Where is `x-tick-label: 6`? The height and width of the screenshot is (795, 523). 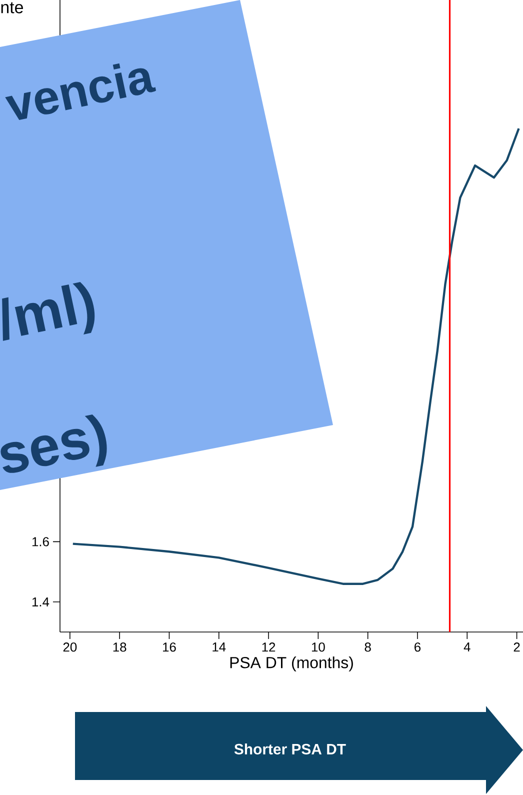
x-tick-label: 6 is located at coordinates (417, 647).